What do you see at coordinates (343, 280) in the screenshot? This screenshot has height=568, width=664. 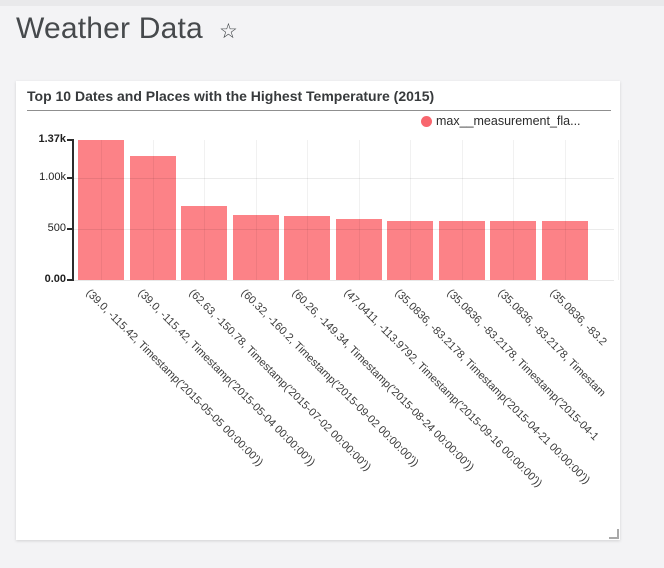 I see `x-axis-baseline` at bounding box center [343, 280].